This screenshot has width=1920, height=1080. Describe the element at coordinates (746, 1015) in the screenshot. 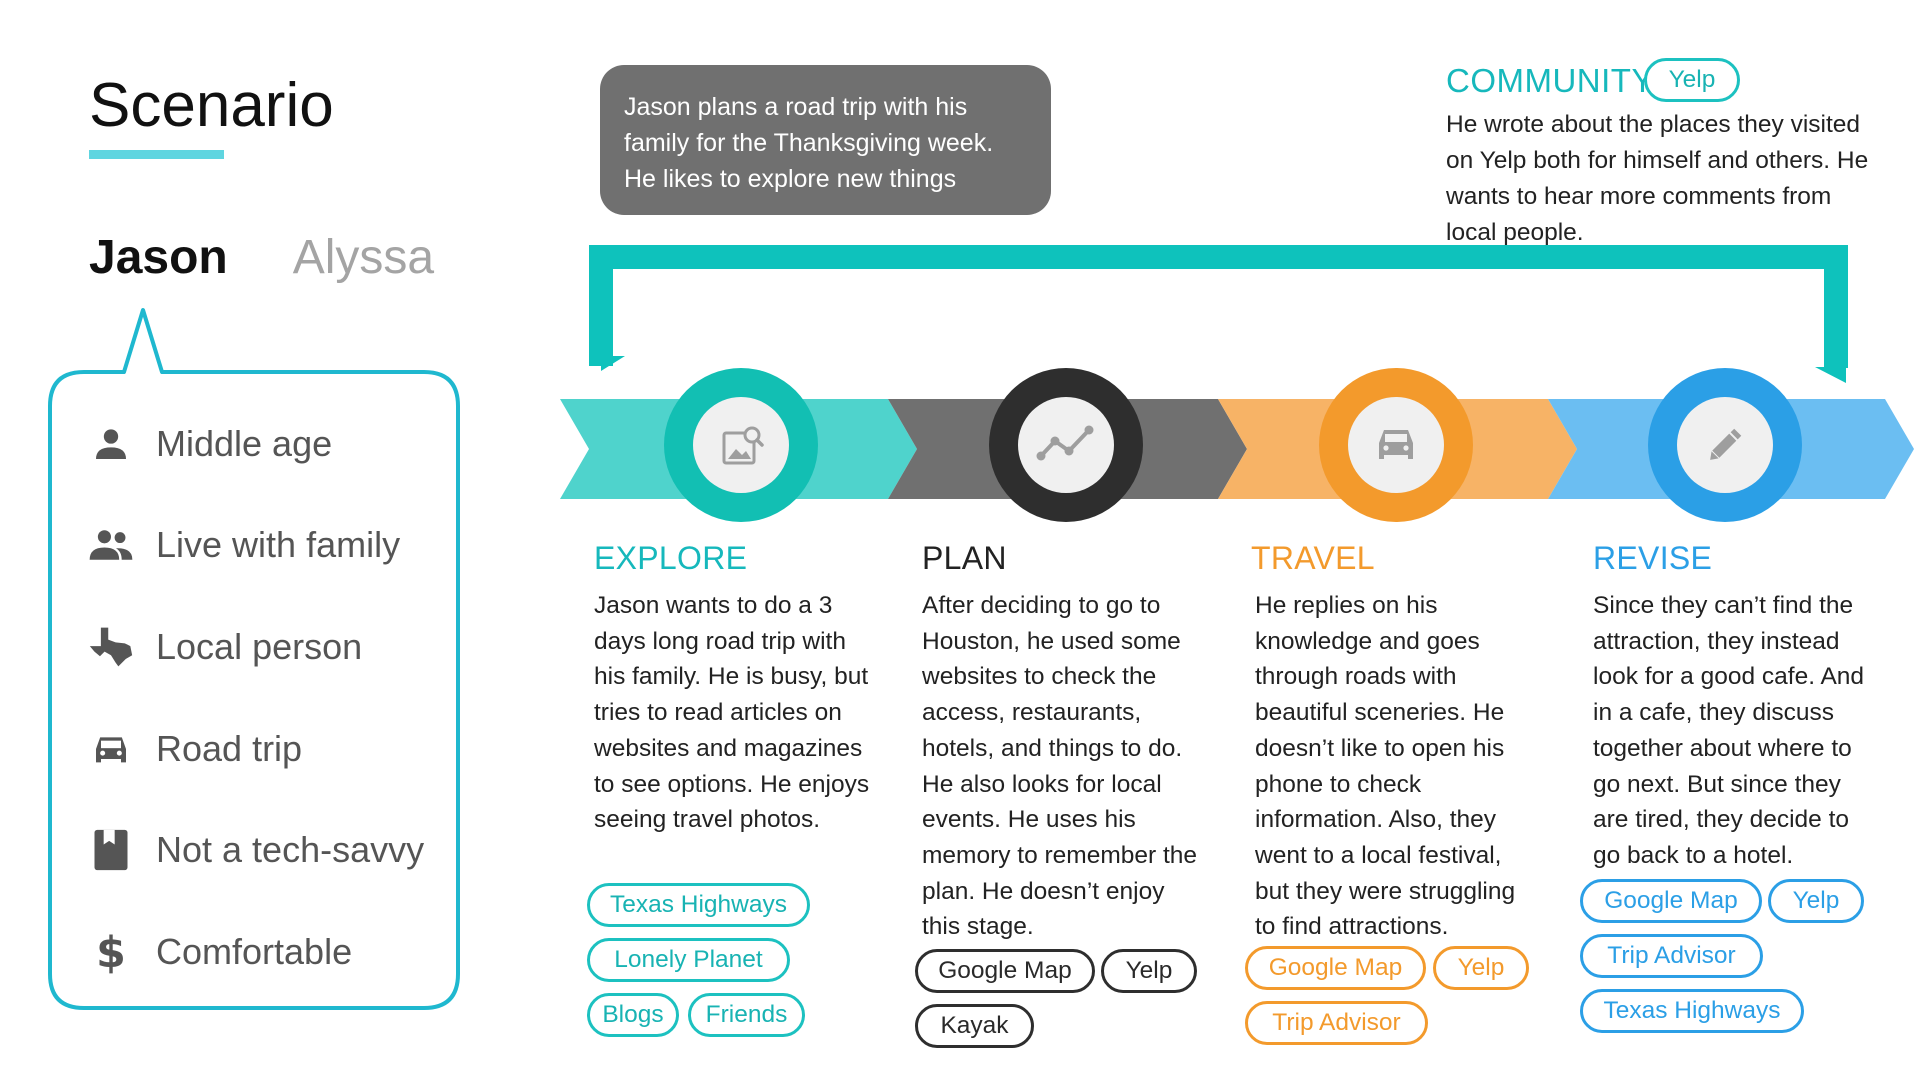

I see `tag-friends: Friends` at that location.